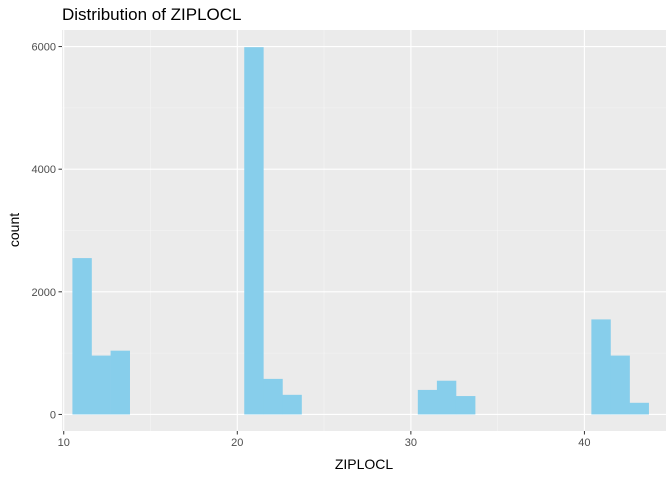 The height and width of the screenshot is (480, 672). What do you see at coordinates (47, 231) in the screenshot?
I see `y-axis: 0 2000 4000 6000` at bounding box center [47, 231].